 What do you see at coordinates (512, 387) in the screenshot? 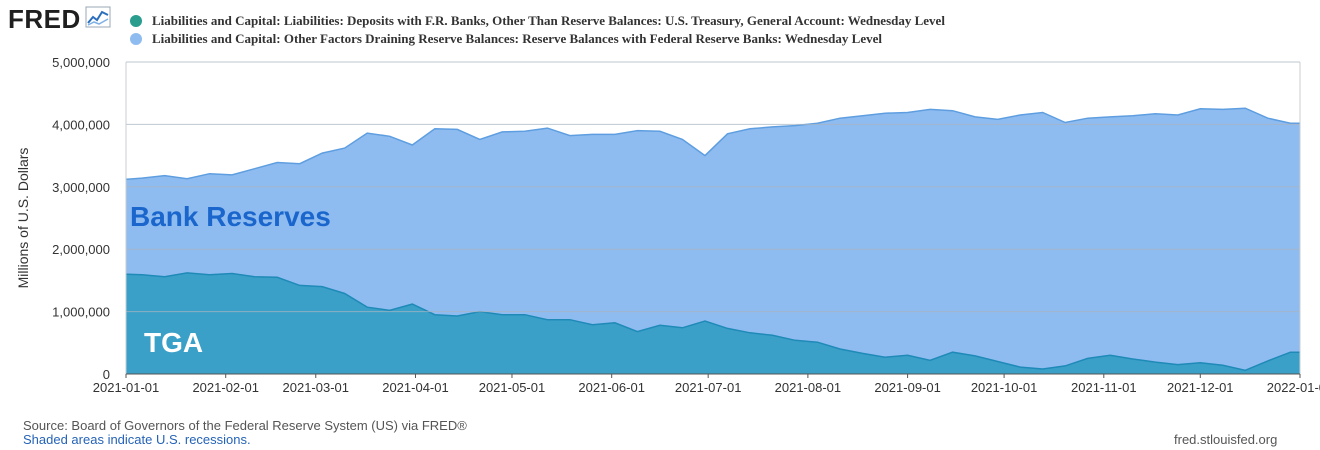
I see `x-tick-label: 2021-05-01` at bounding box center [512, 387].